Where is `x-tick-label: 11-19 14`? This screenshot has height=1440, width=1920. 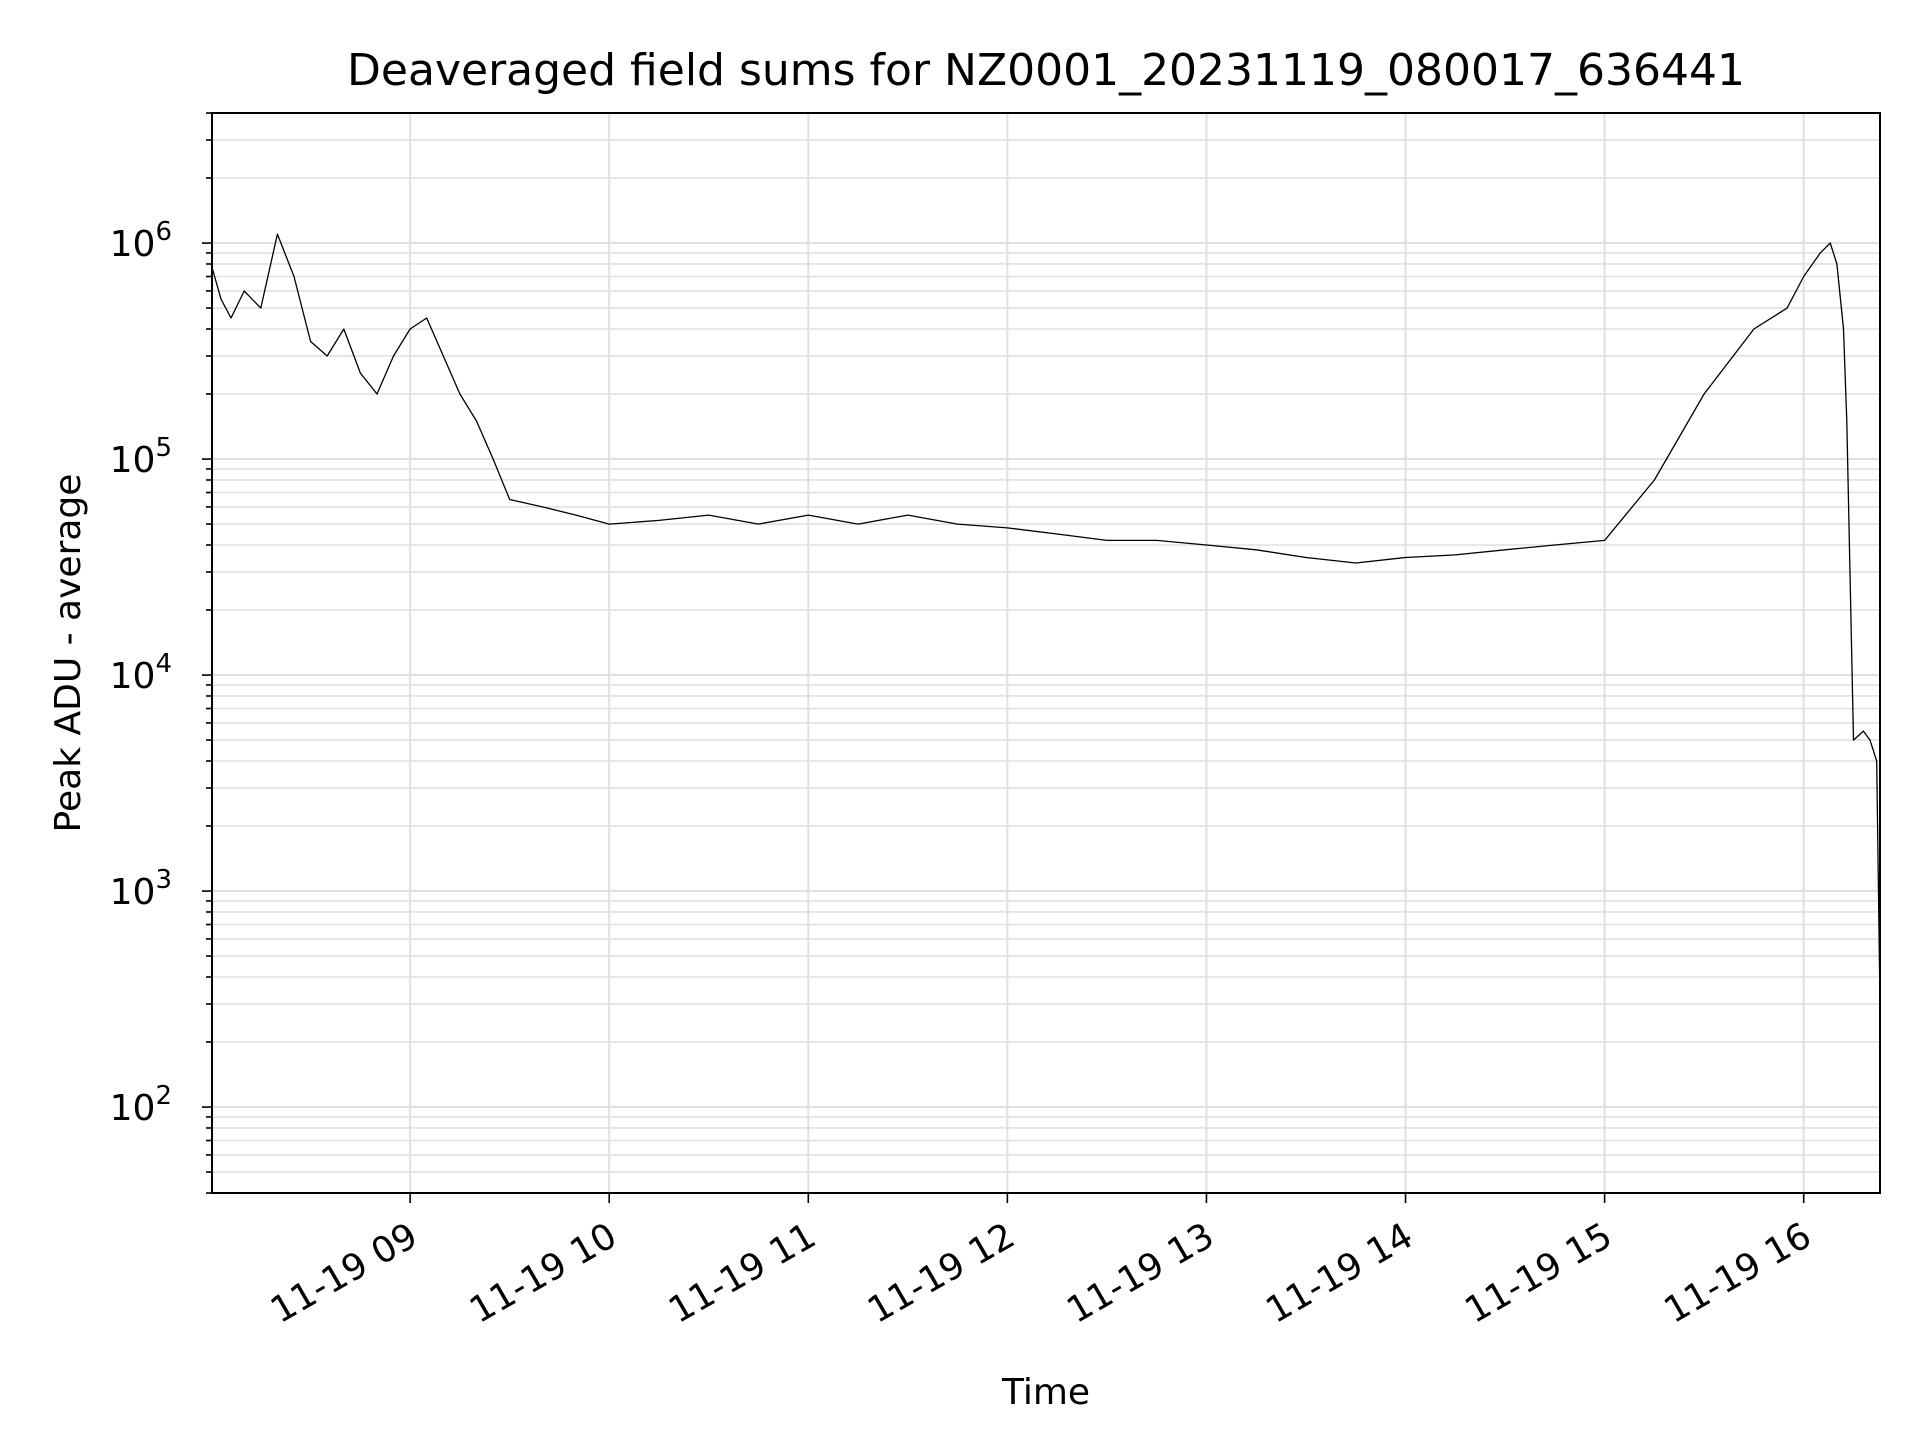
x-tick-label: 11-19 14 is located at coordinates (1339, 1273).